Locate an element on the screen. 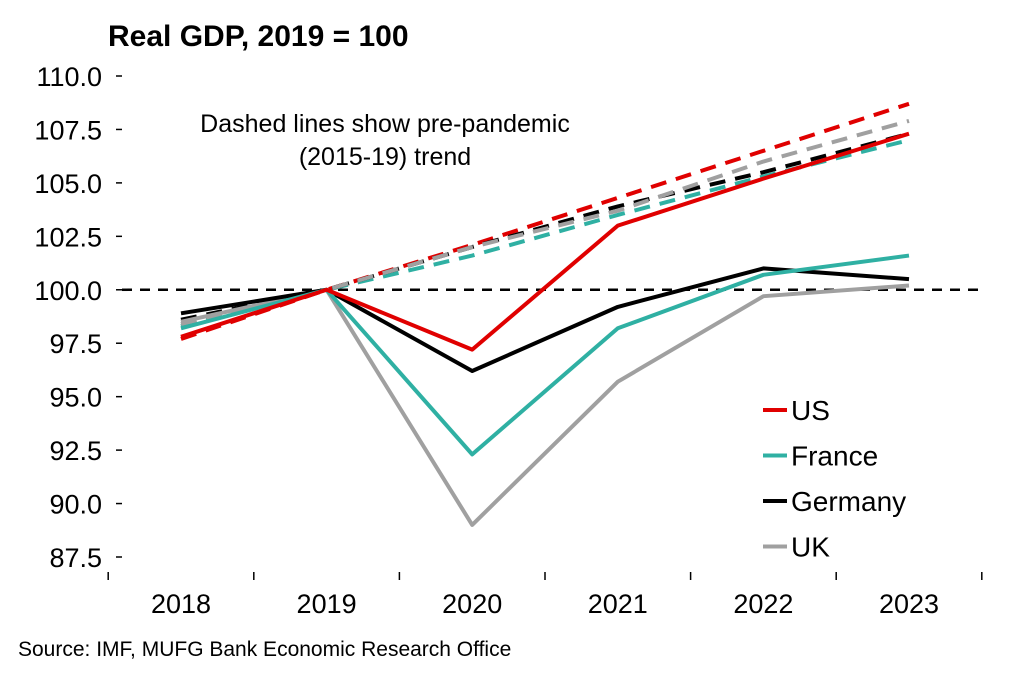 Image resolution: width=1022 pixels, height=681 pixels. x-tick-label: 2019 is located at coordinates (327, 604).